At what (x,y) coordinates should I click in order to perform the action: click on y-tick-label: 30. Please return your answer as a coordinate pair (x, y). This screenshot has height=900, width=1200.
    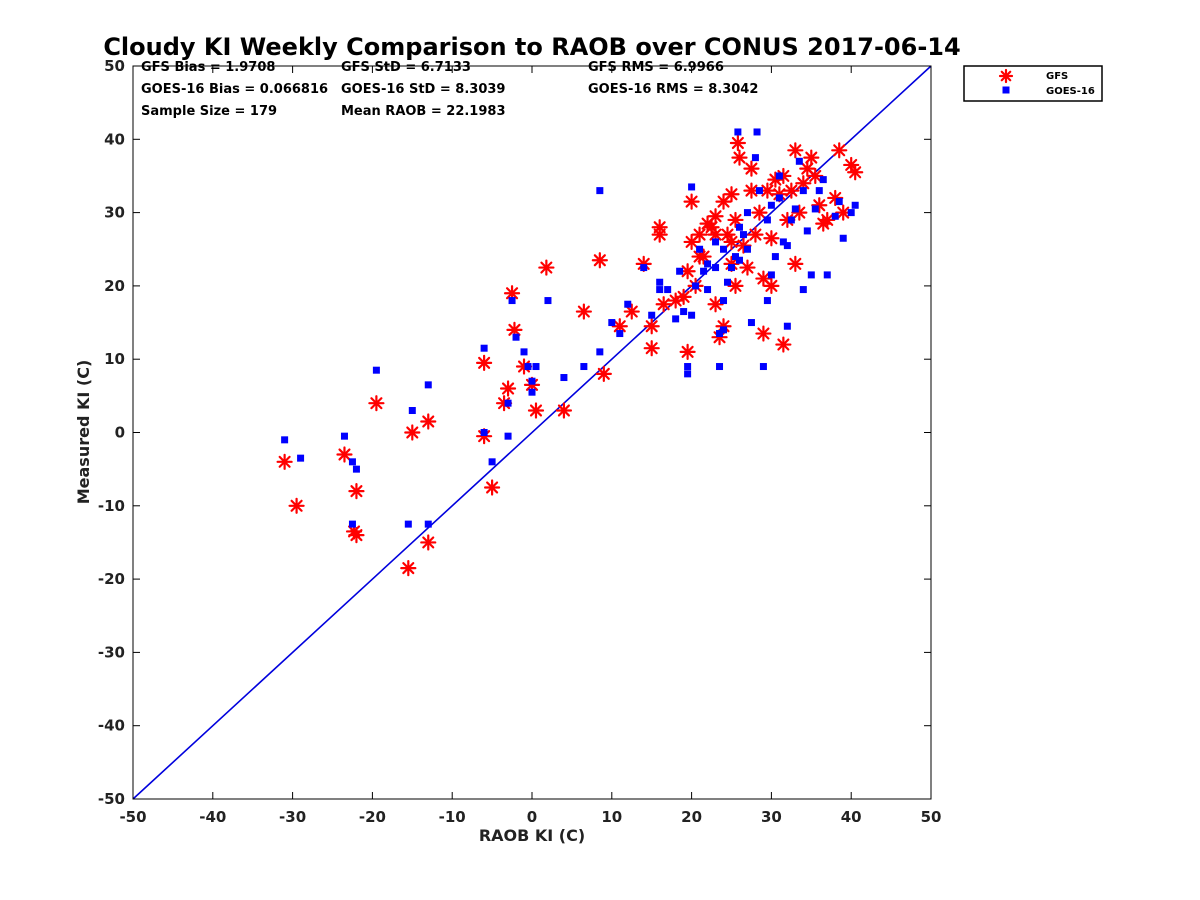
    Looking at the image, I should click on (114, 213).